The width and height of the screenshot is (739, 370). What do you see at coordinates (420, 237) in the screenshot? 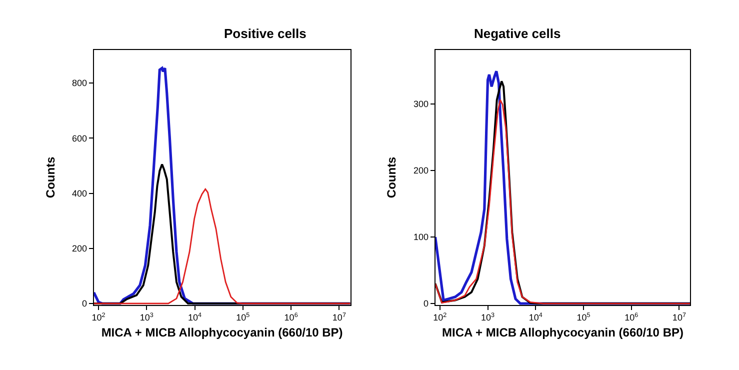
I see `y-tick-label: 100` at bounding box center [420, 237].